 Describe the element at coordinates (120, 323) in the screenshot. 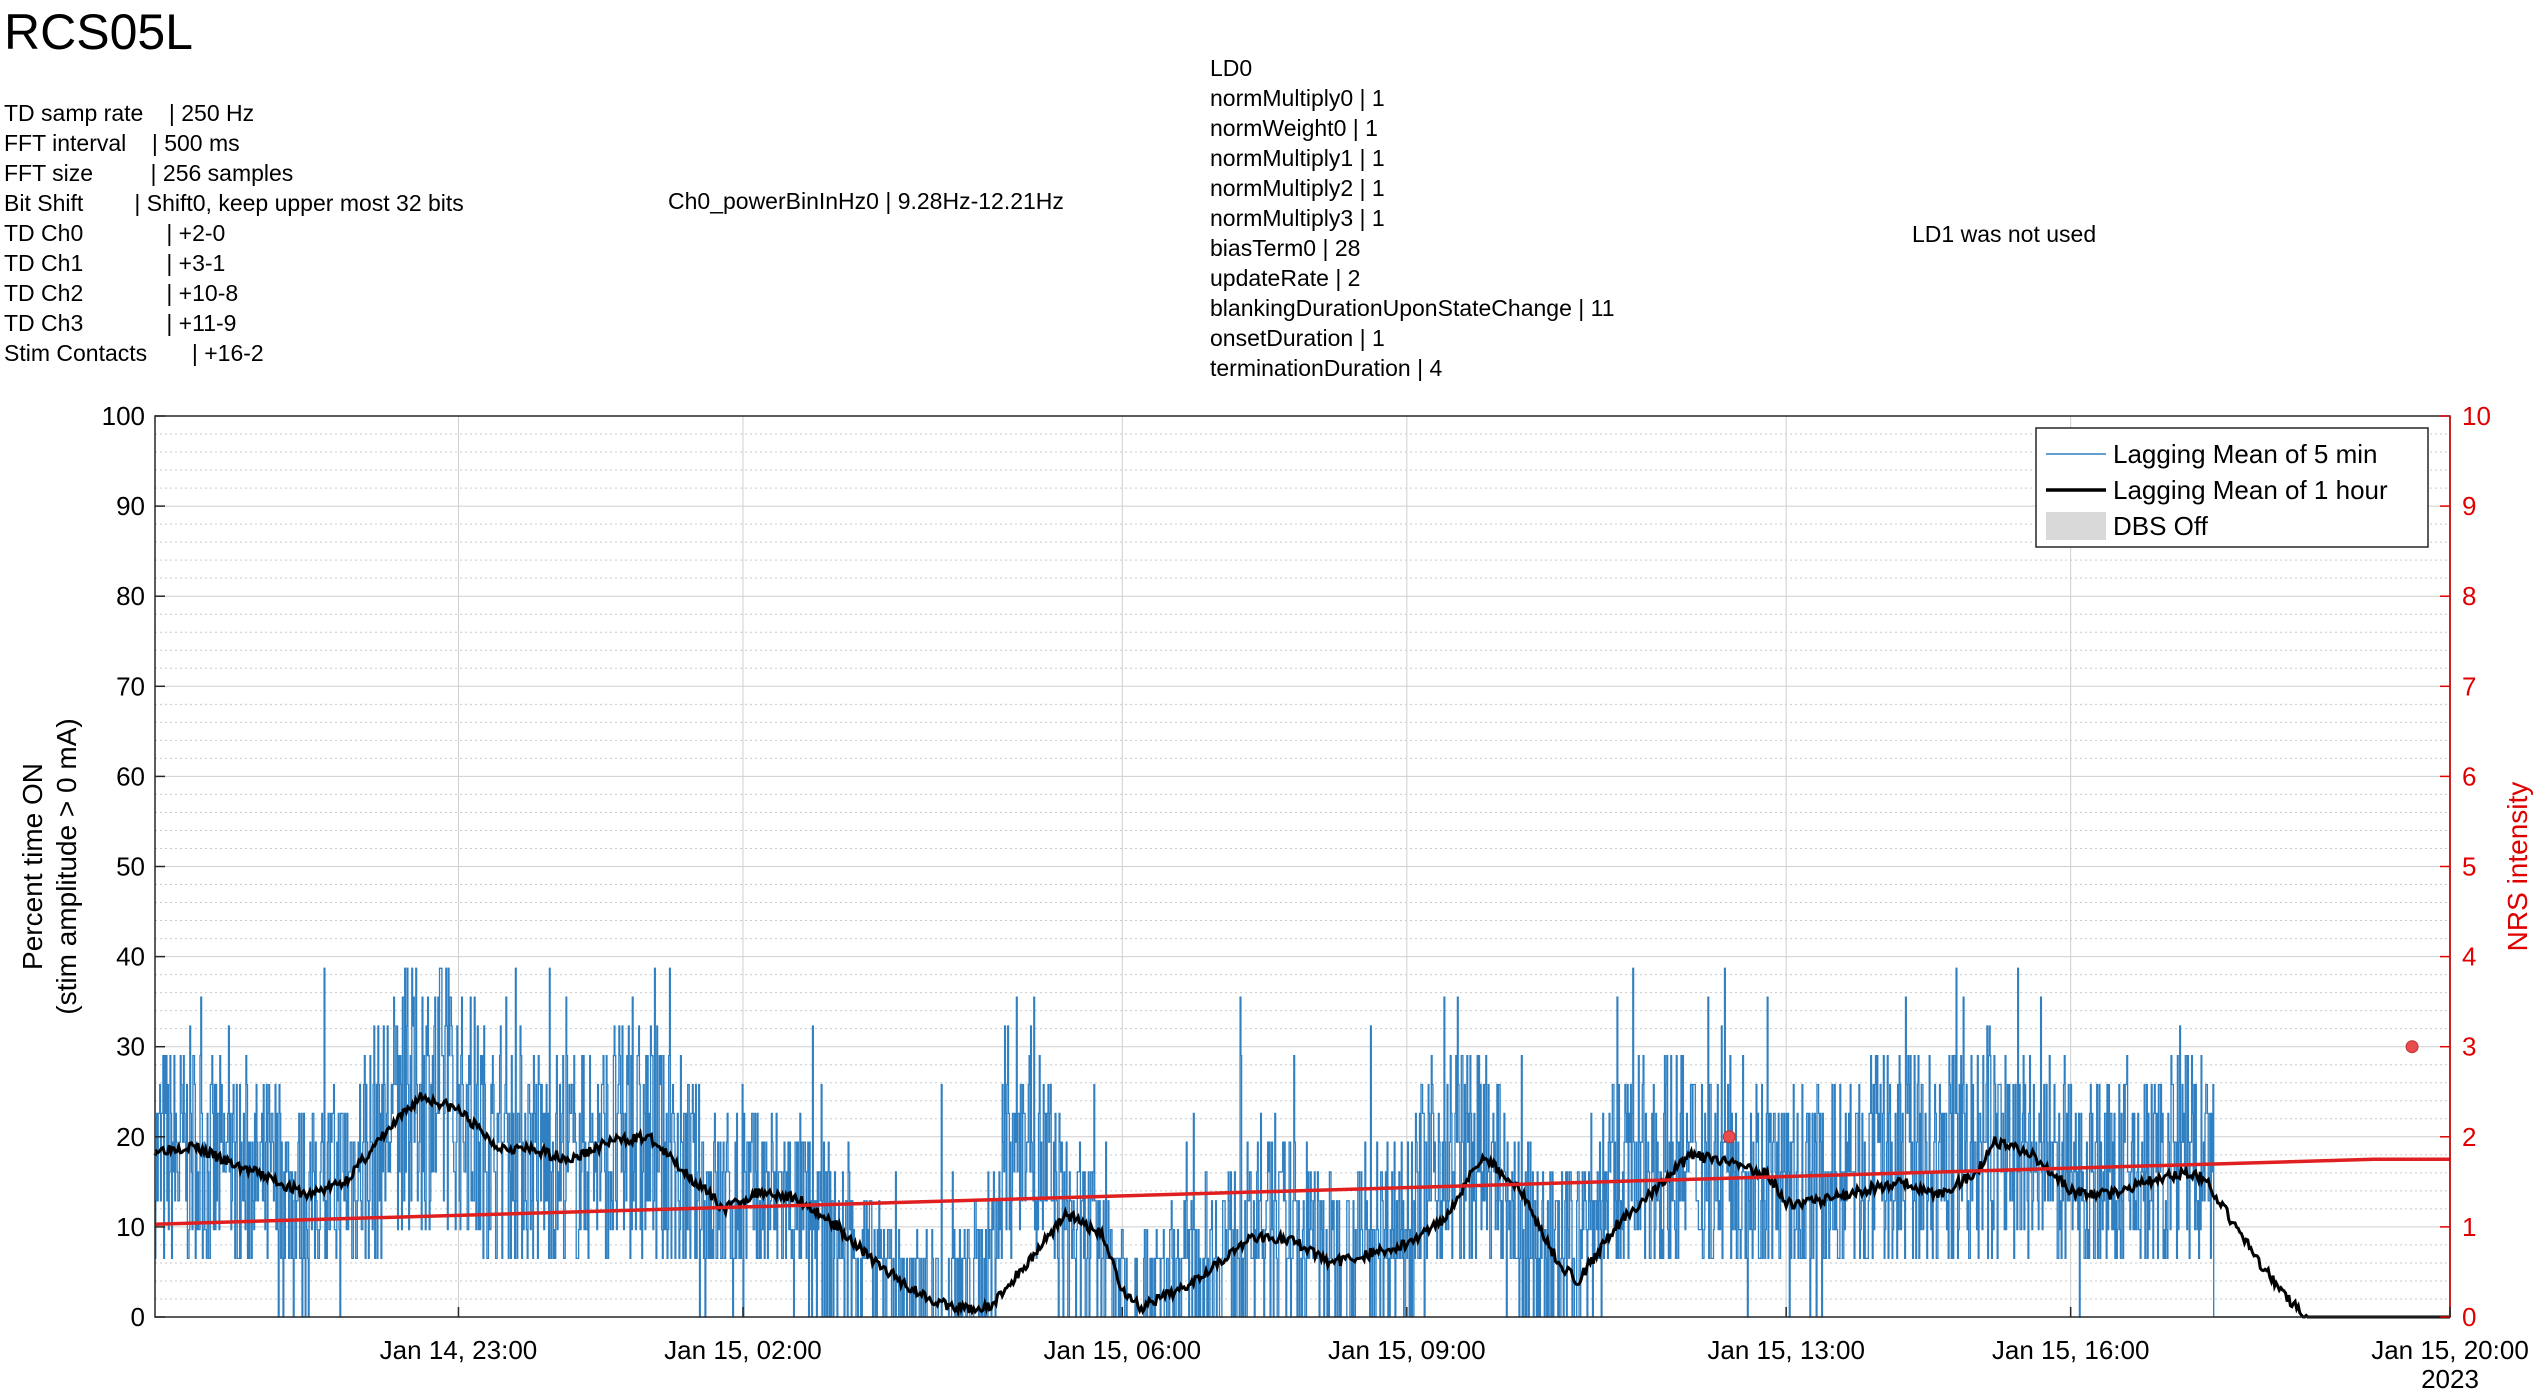

I see `td-setting-line-7: TD Ch3 | +11-9` at that location.